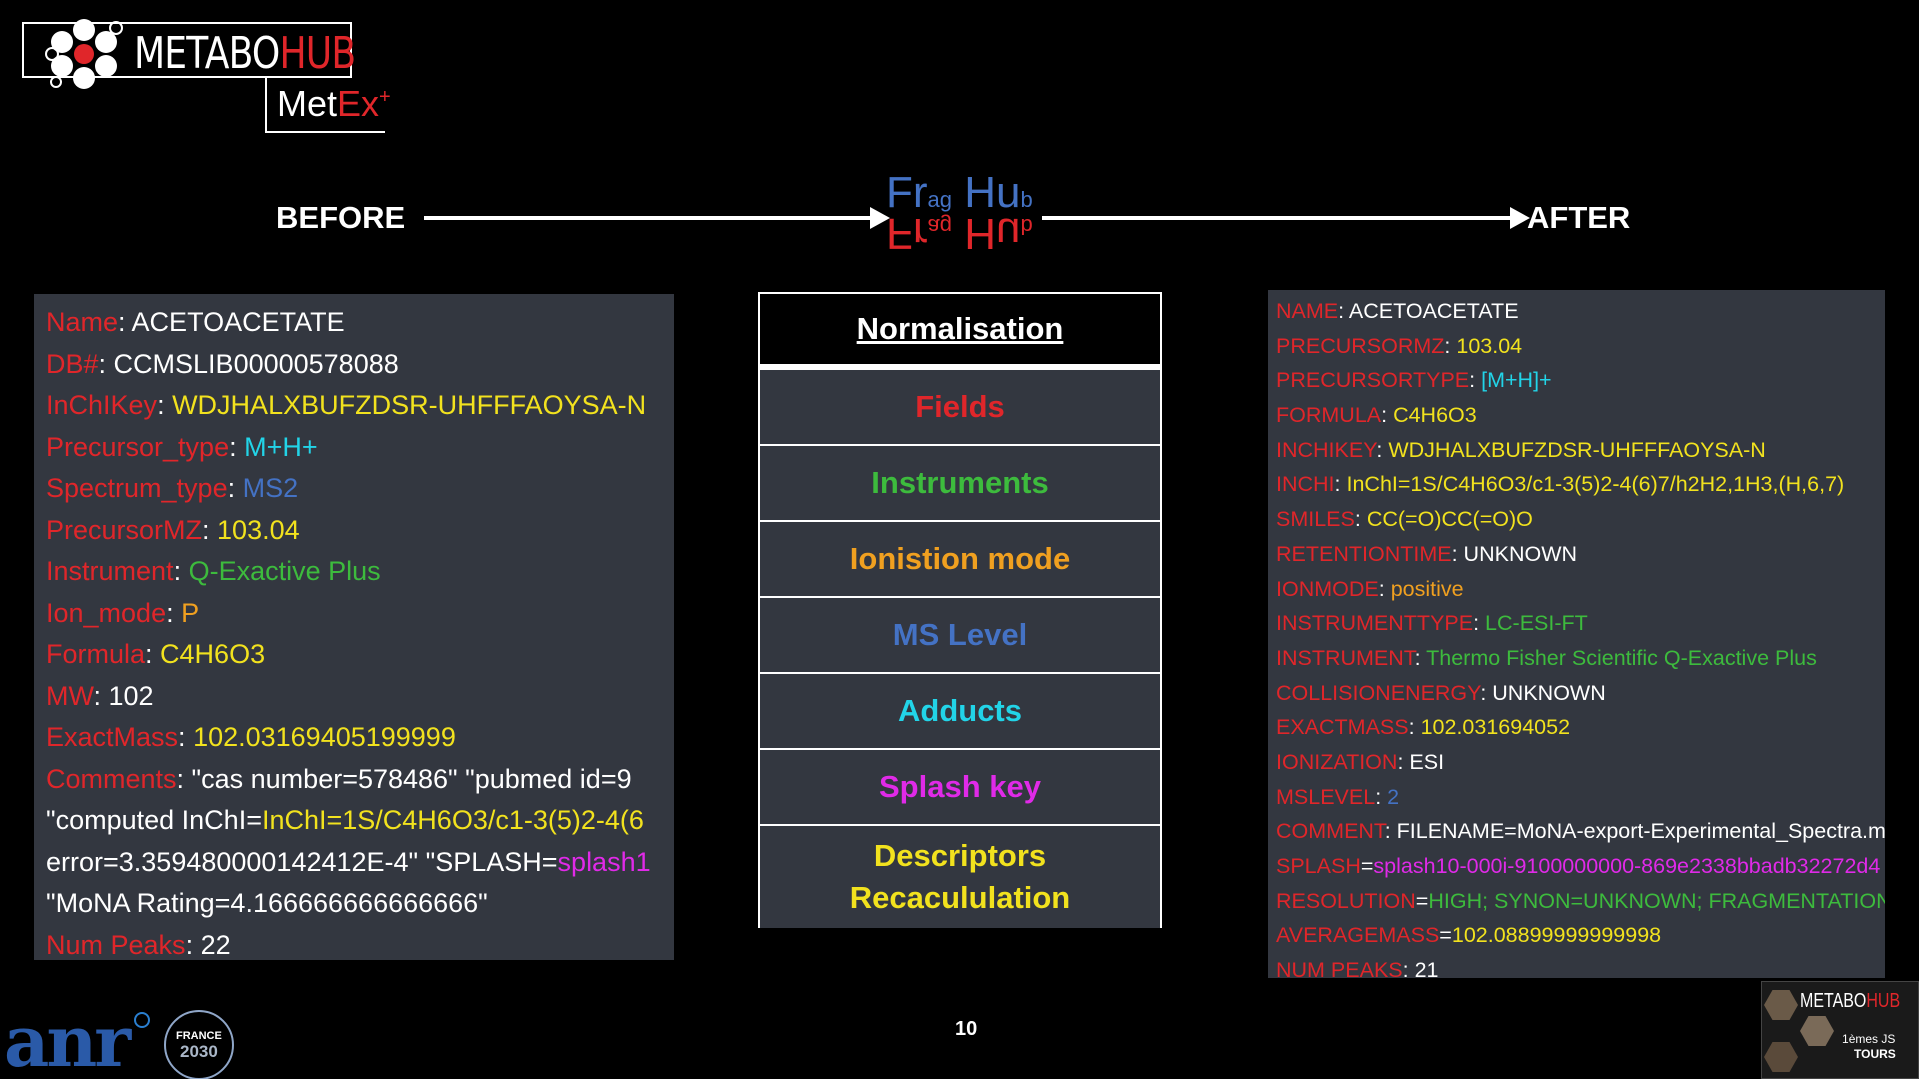 Image resolution: width=1919 pixels, height=1079 pixels. What do you see at coordinates (360, 489) in the screenshot?
I see `field-row: Spectrum_type: MS2` at bounding box center [360, 489].